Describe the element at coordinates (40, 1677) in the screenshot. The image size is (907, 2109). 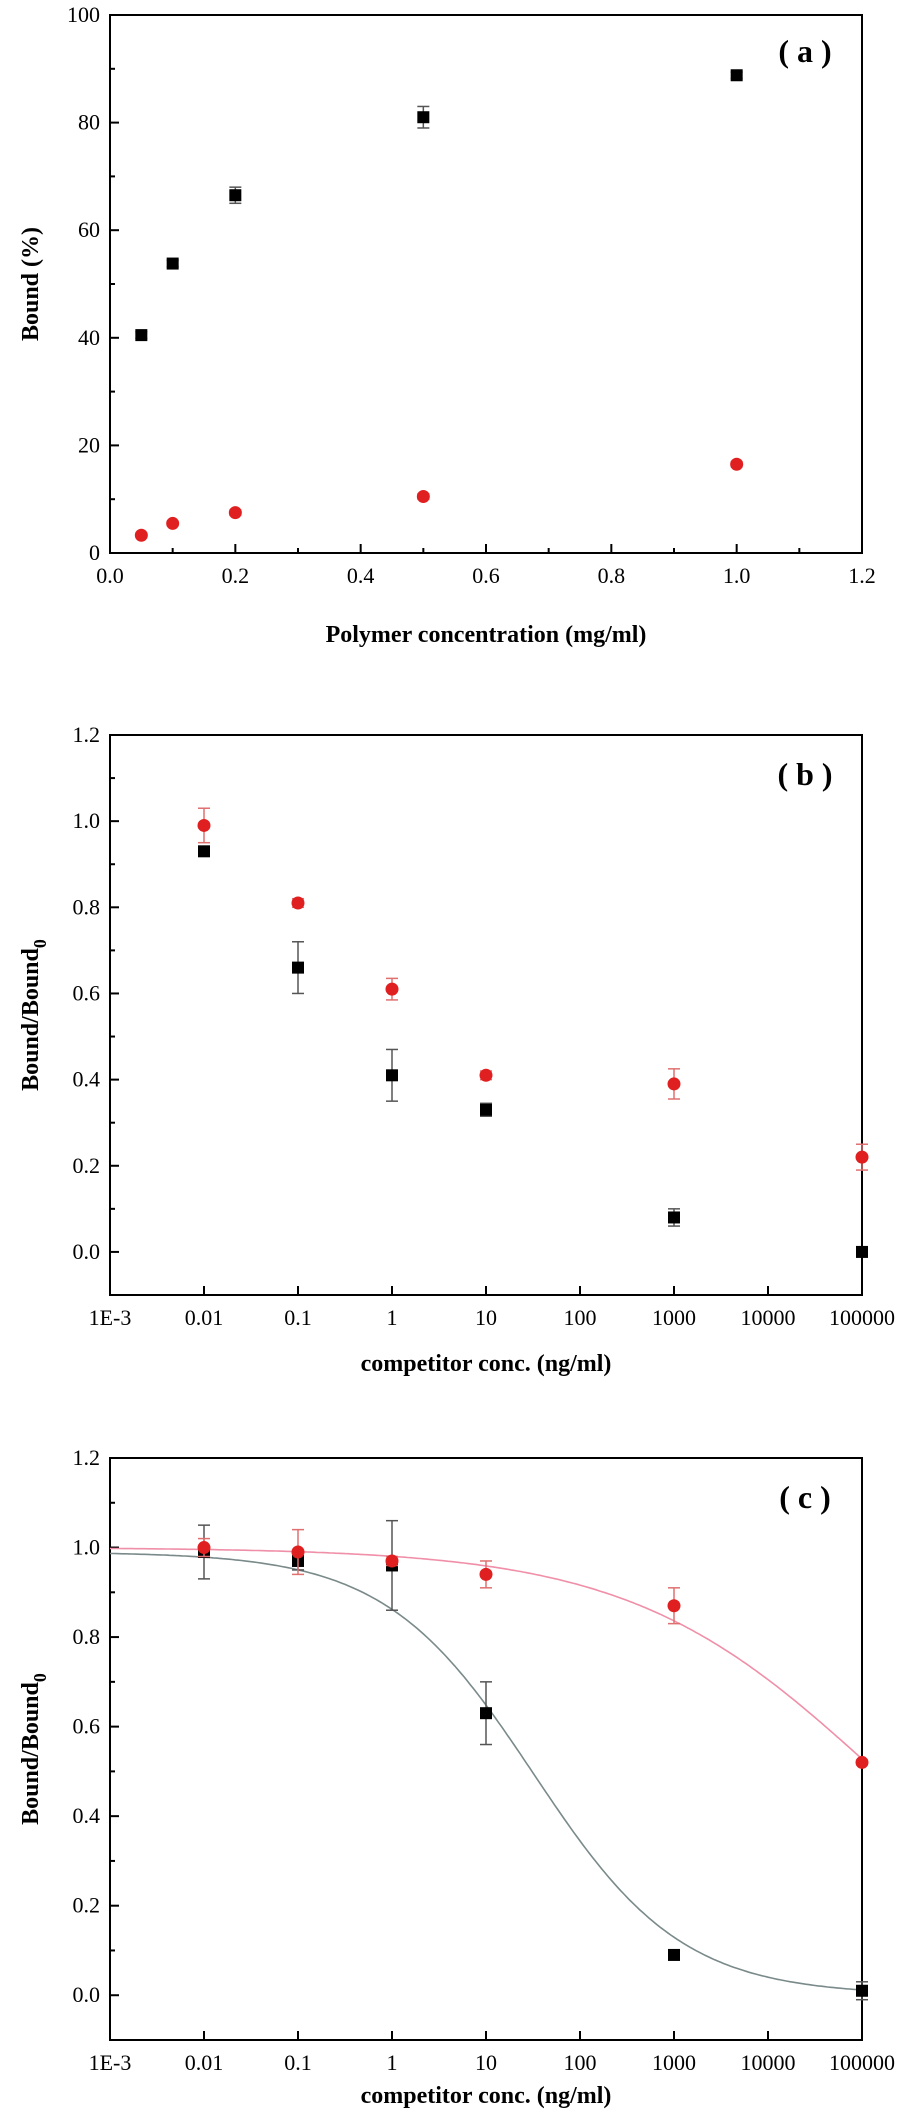
I see `panel-c-y-axis-title-sub: 0` at that location.